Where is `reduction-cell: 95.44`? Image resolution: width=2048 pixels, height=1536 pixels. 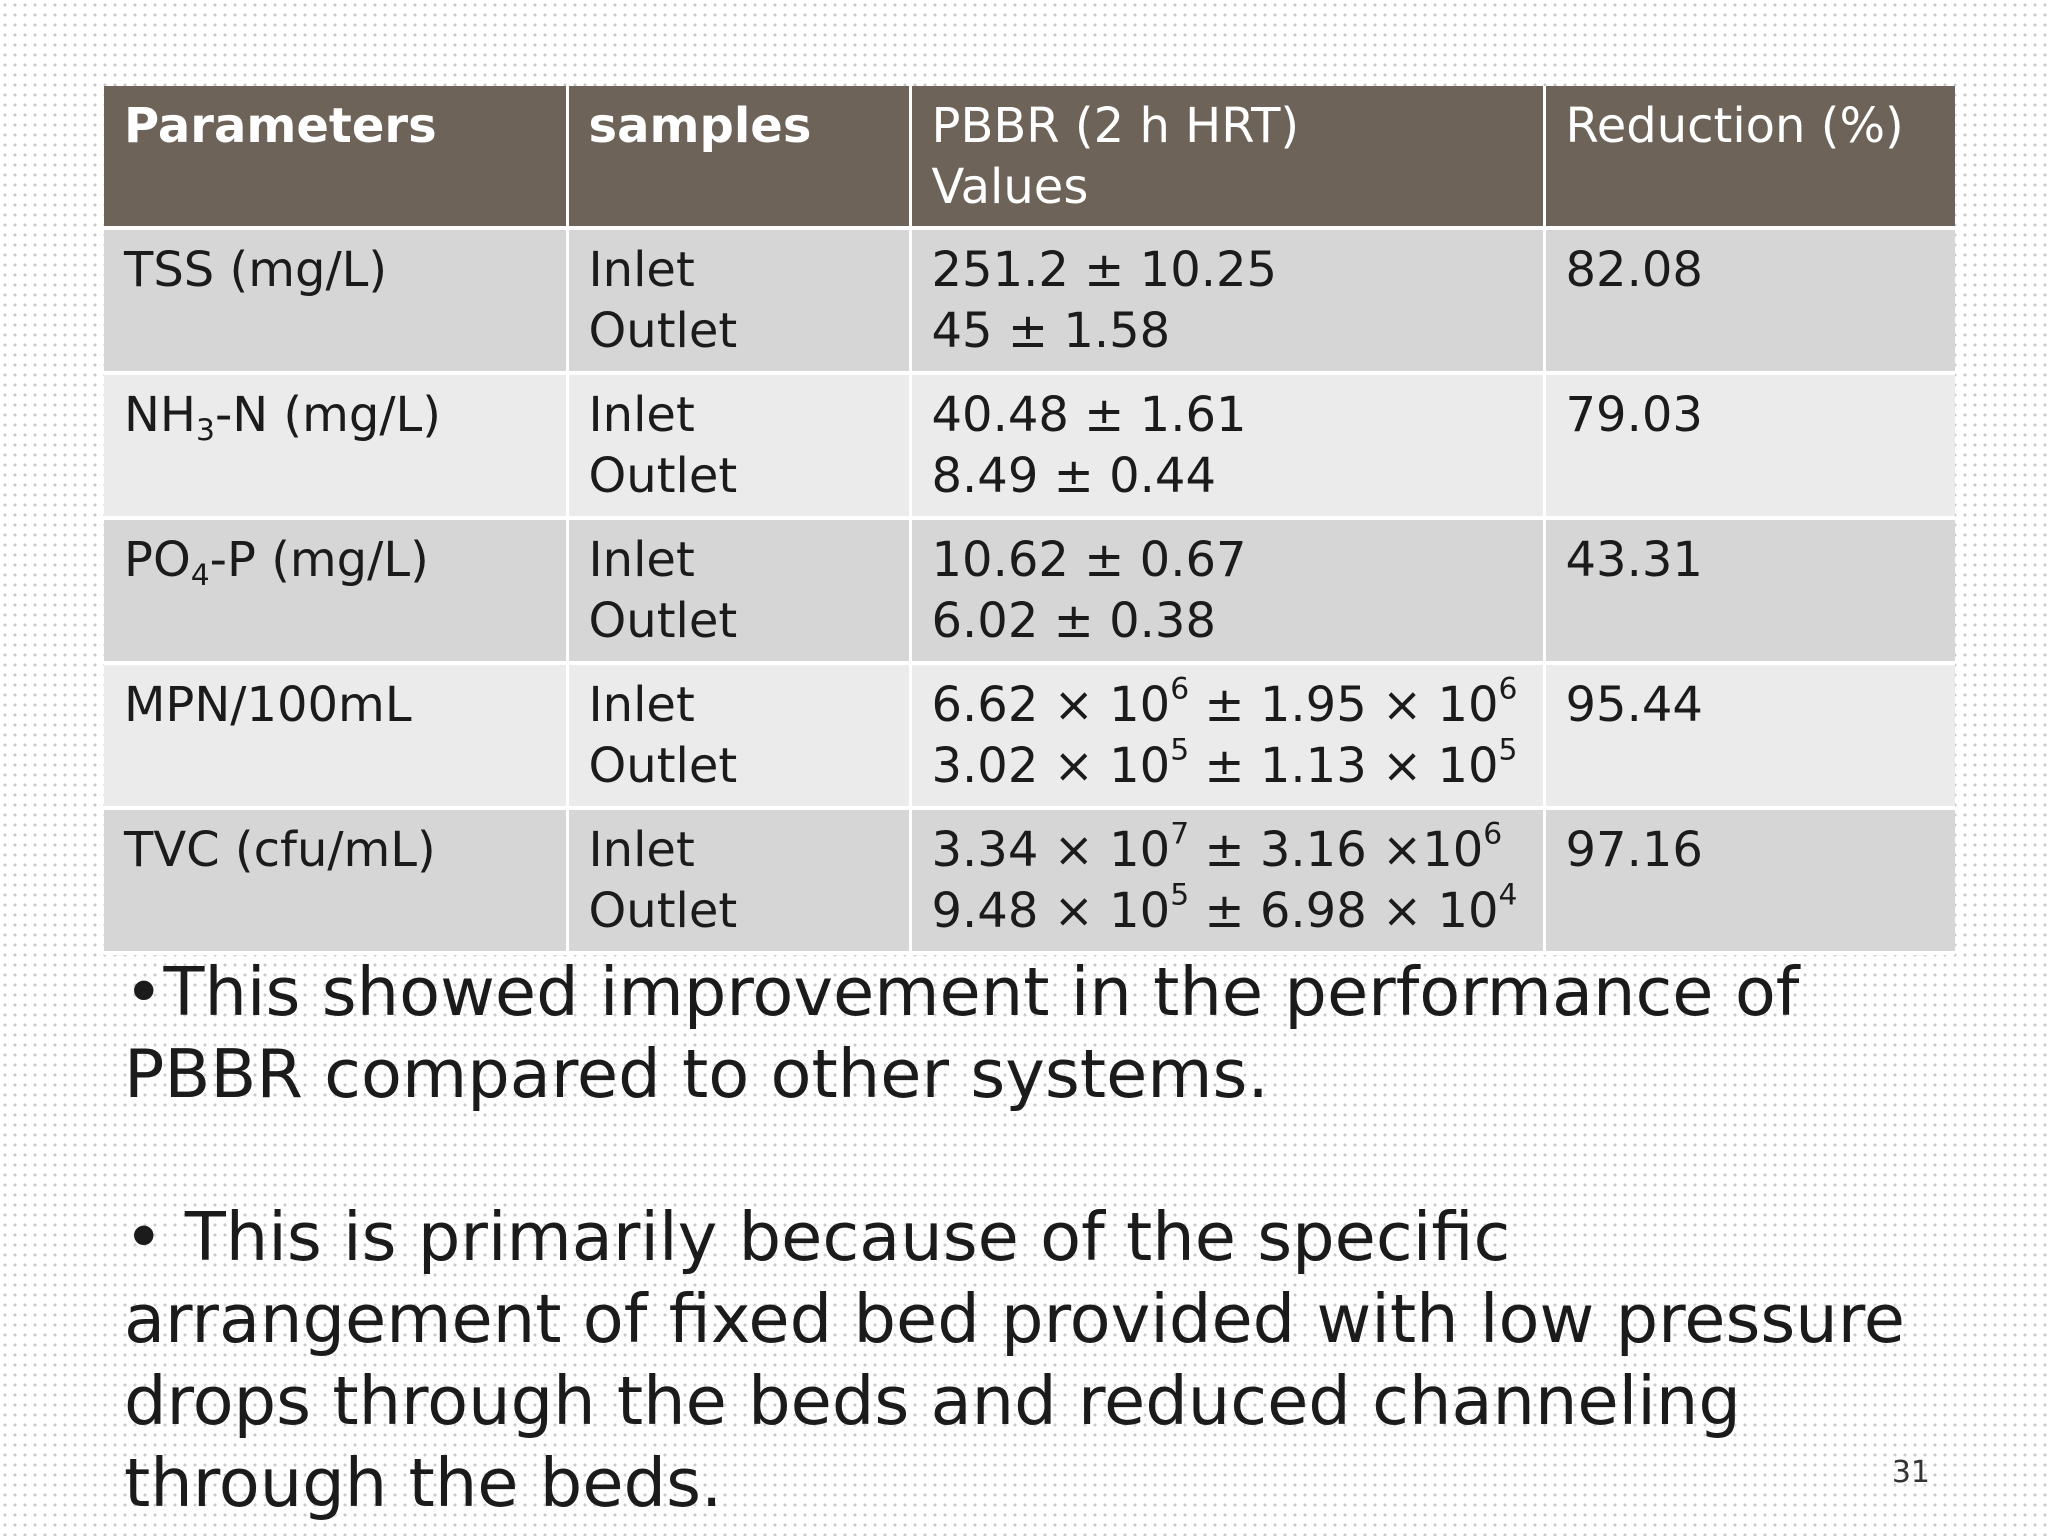 reduction-cell: 95.44 is located at coordinates (1749, 736).